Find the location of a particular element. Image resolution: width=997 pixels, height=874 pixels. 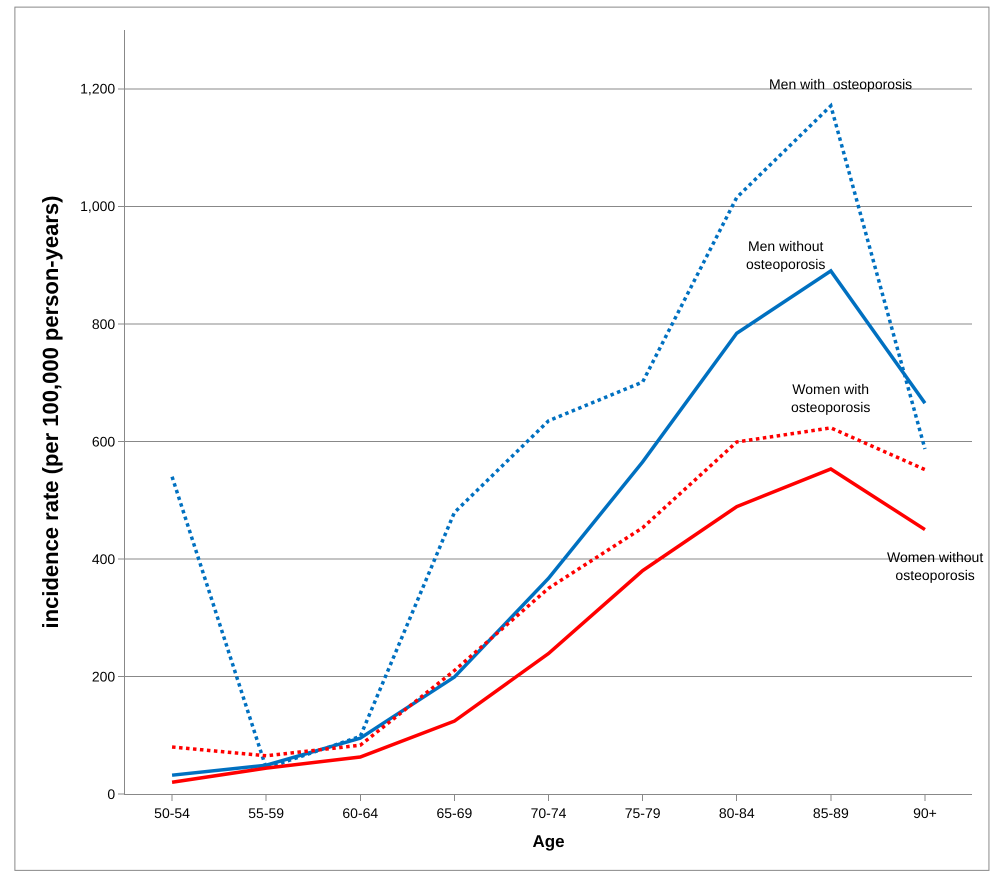

series-label: Men with osteoporosis is located at coordinates (840, 84).